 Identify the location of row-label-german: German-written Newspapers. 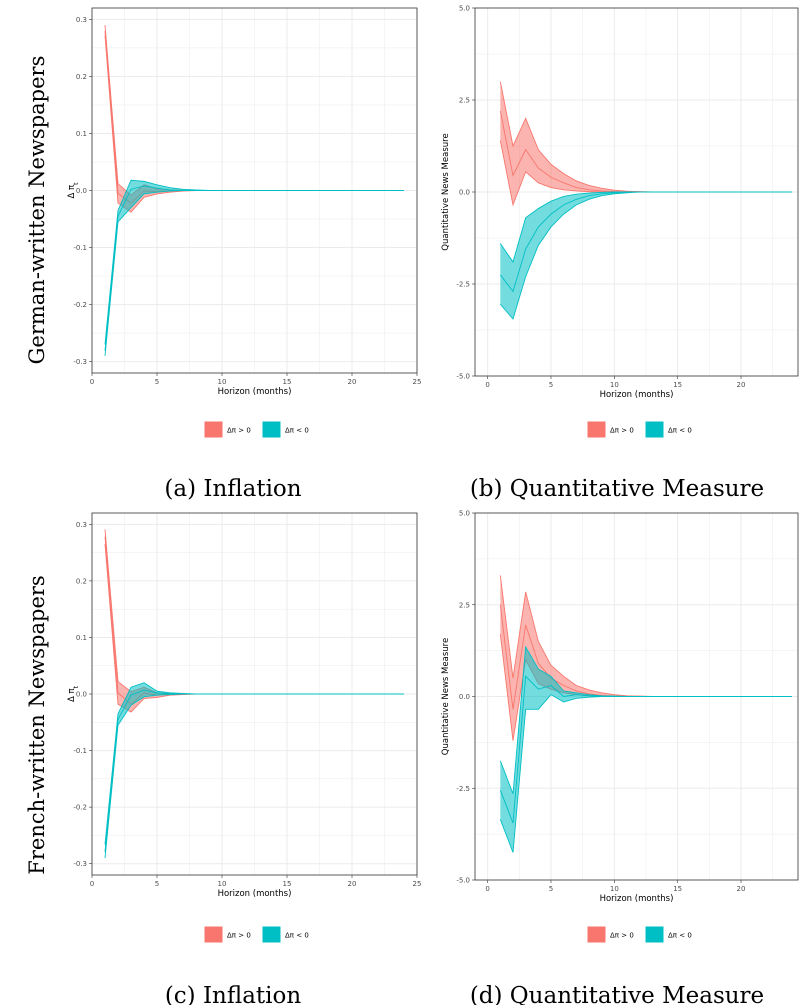
(37, 210).